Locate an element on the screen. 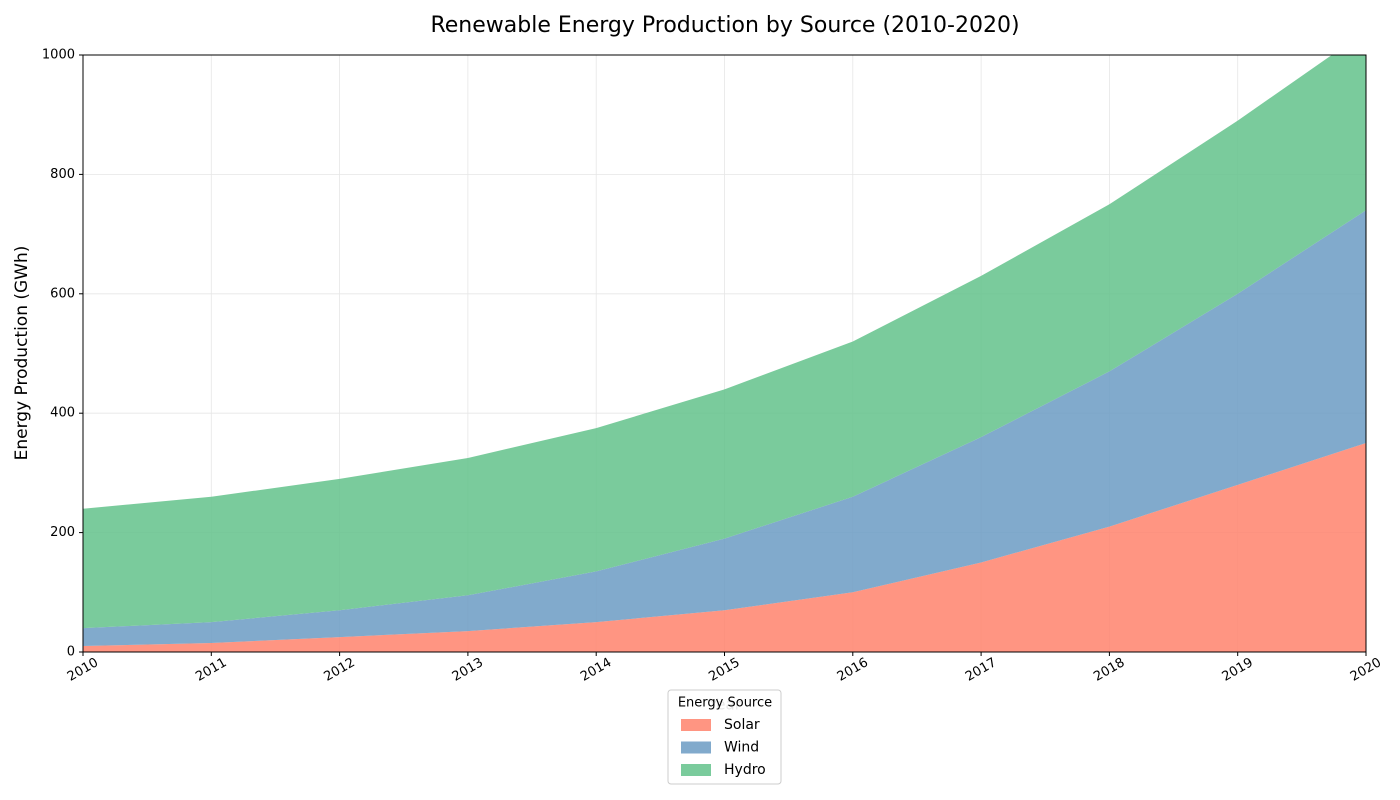 The width and height of the screenshot is (1400, 800). legend-label: Hydro is located at coordinates (745, 770).